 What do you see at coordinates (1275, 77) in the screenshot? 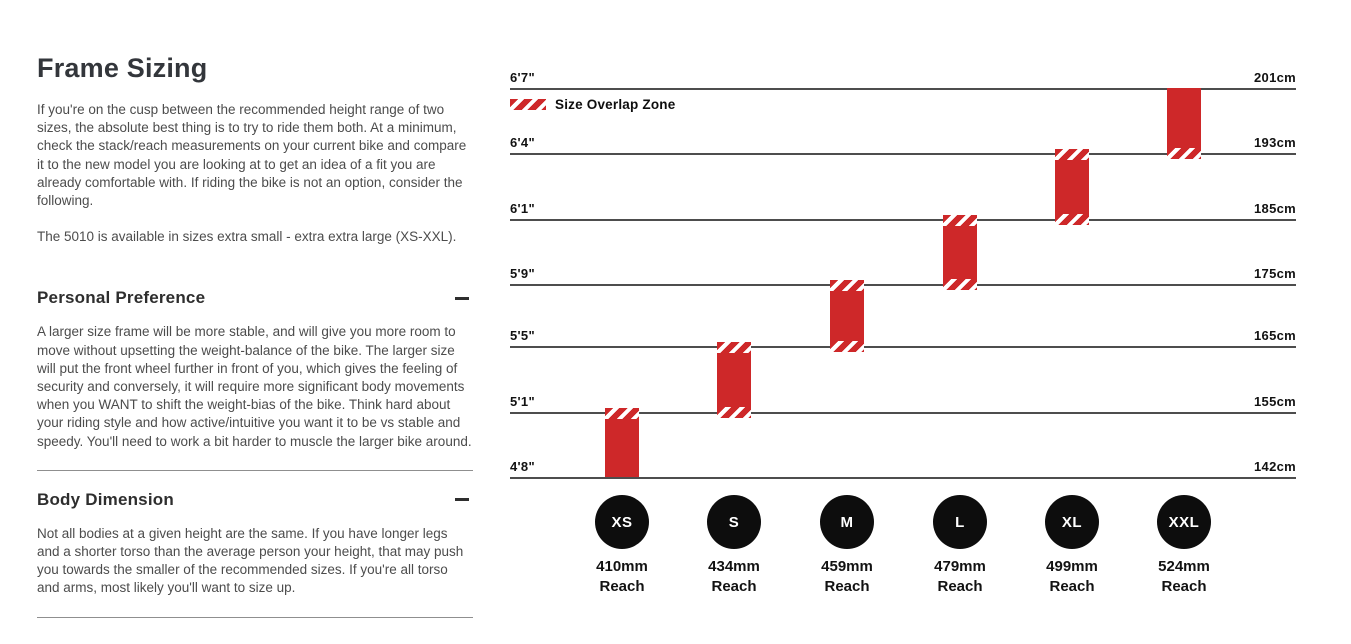
I see `height-label-metric: 201cm` at bounding box center [1275, 77].